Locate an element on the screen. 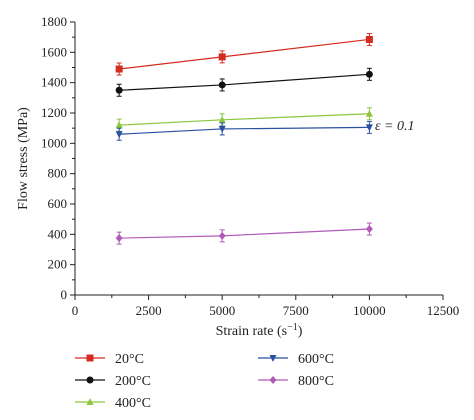  y-tick-label: 1400 is located at coordinates (54, 82).